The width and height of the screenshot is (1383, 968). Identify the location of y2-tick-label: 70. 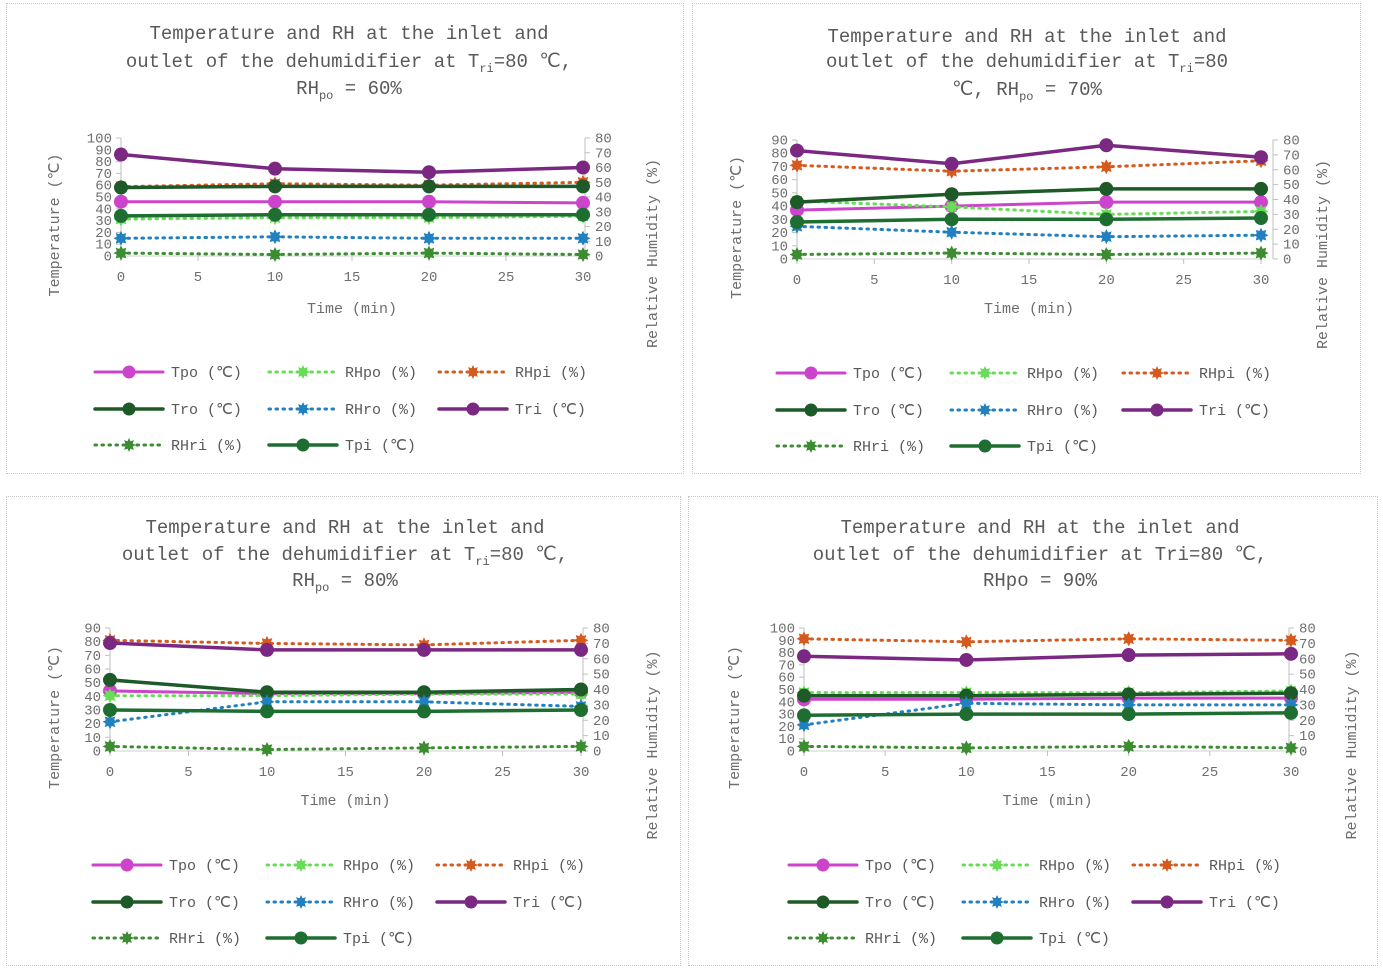
(1291, 156).